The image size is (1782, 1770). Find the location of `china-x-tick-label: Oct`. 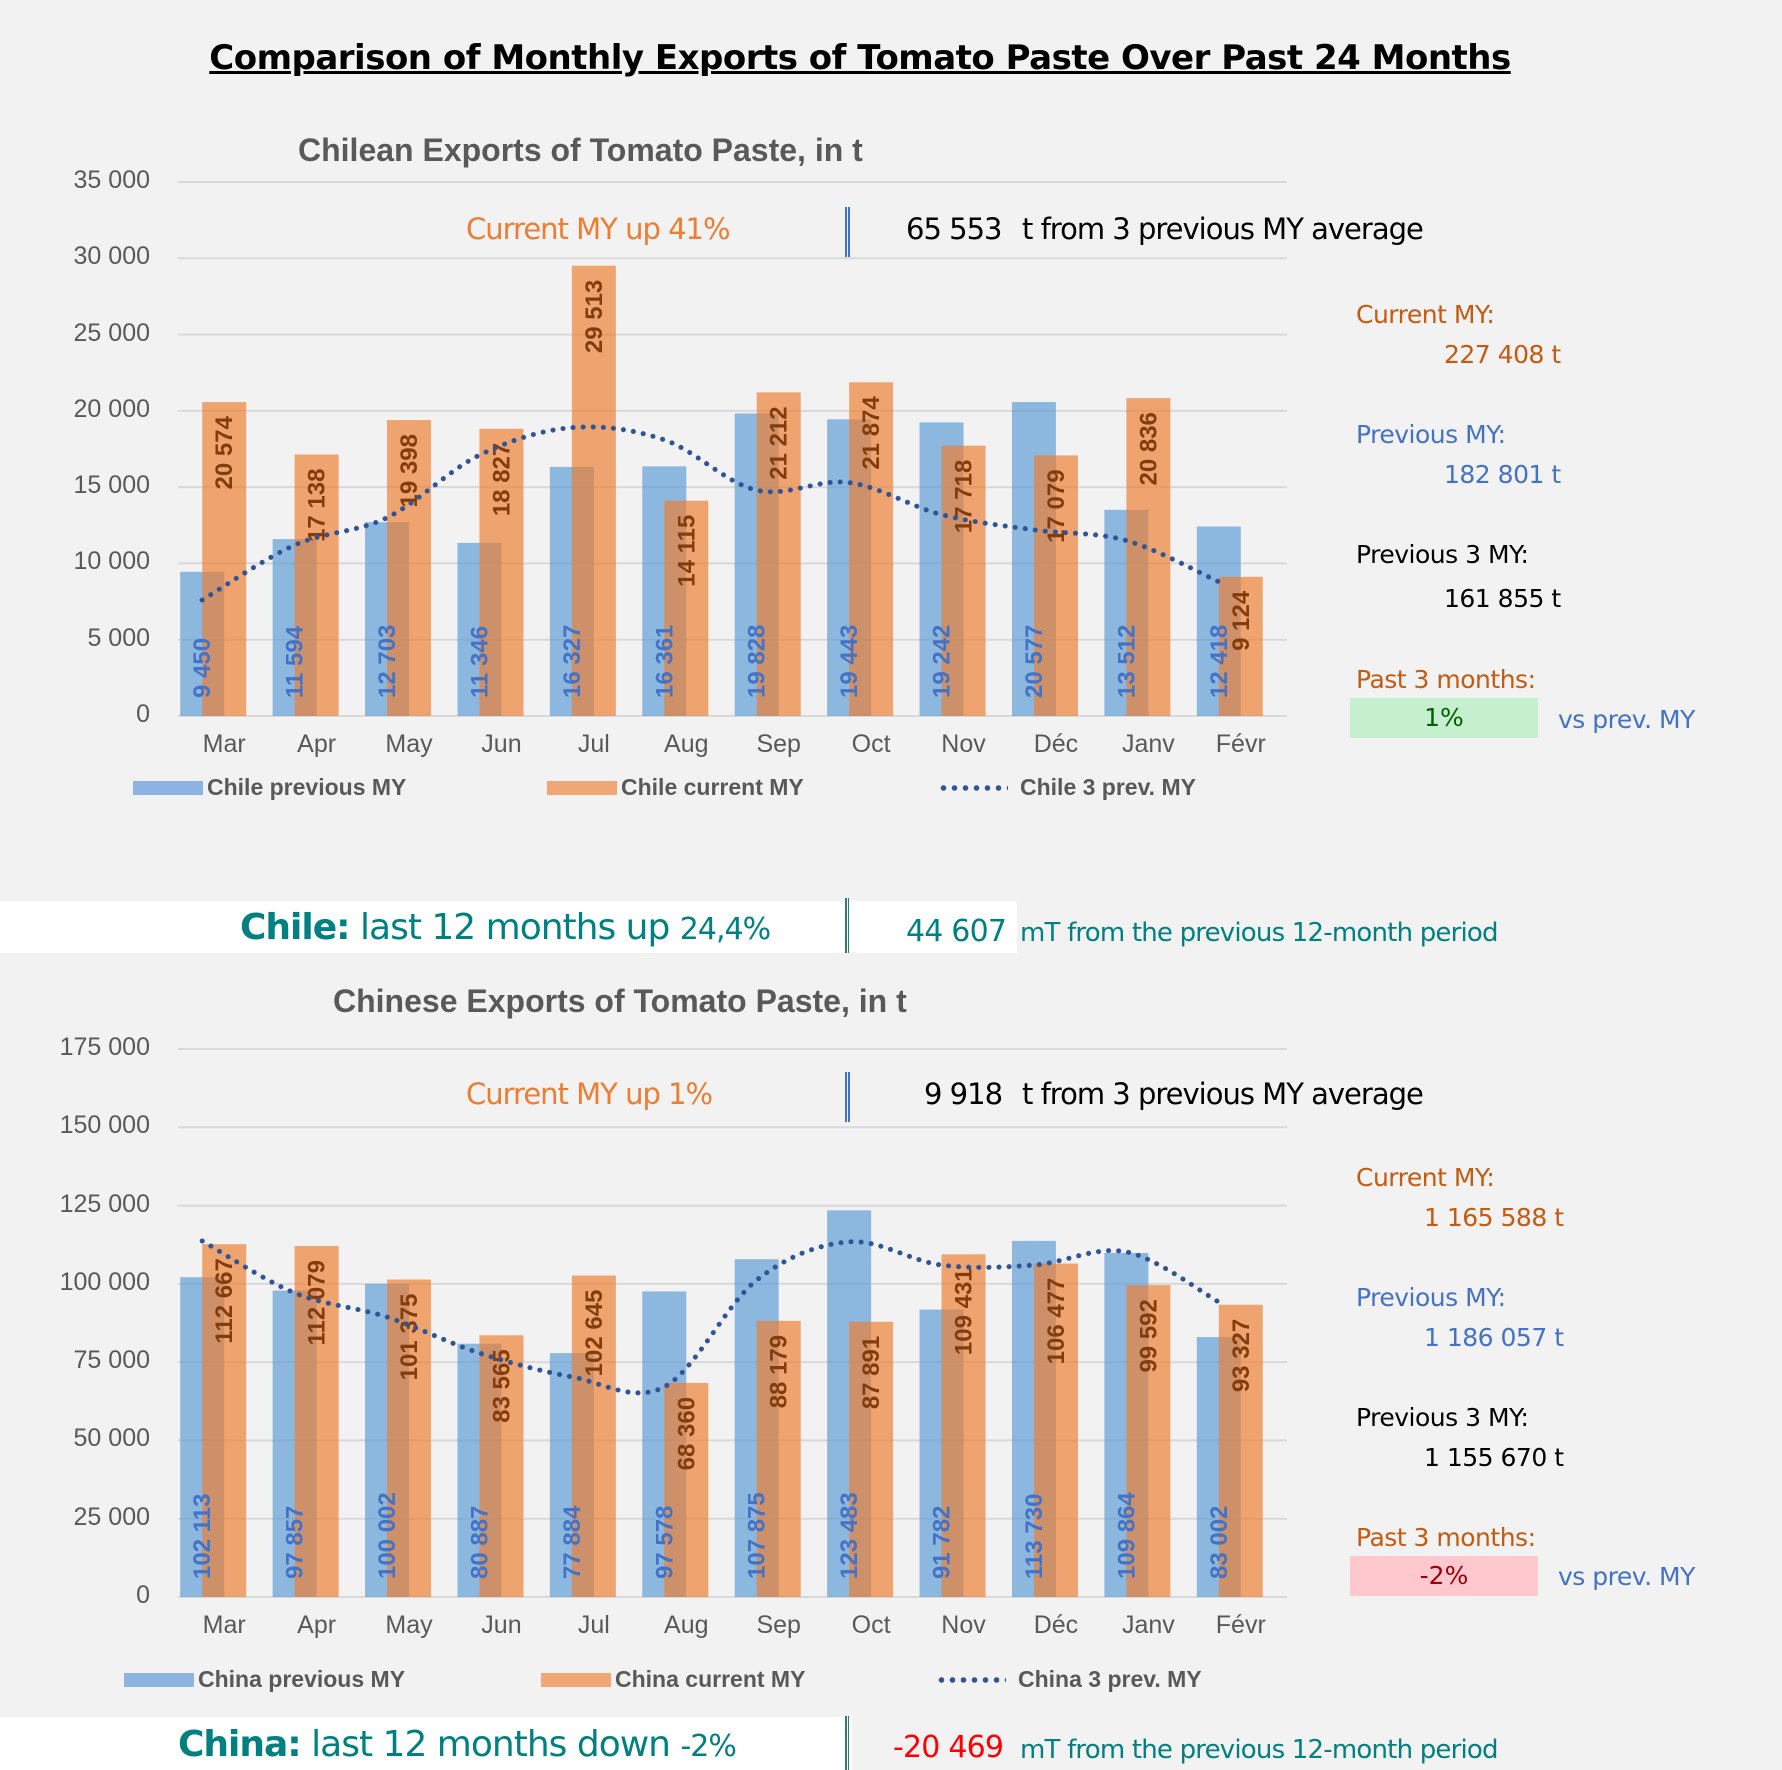

china-x-tick-label: Oct is located at coordinates (871, 1625).